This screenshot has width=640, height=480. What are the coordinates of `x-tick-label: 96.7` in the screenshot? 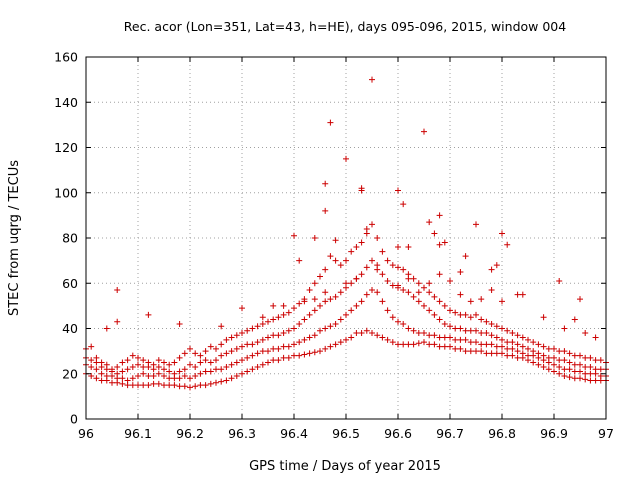 It's located at (450, 433).